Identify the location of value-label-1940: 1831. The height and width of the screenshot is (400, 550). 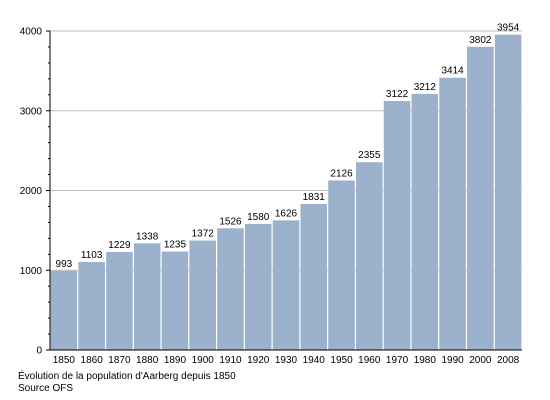
(314, 197).